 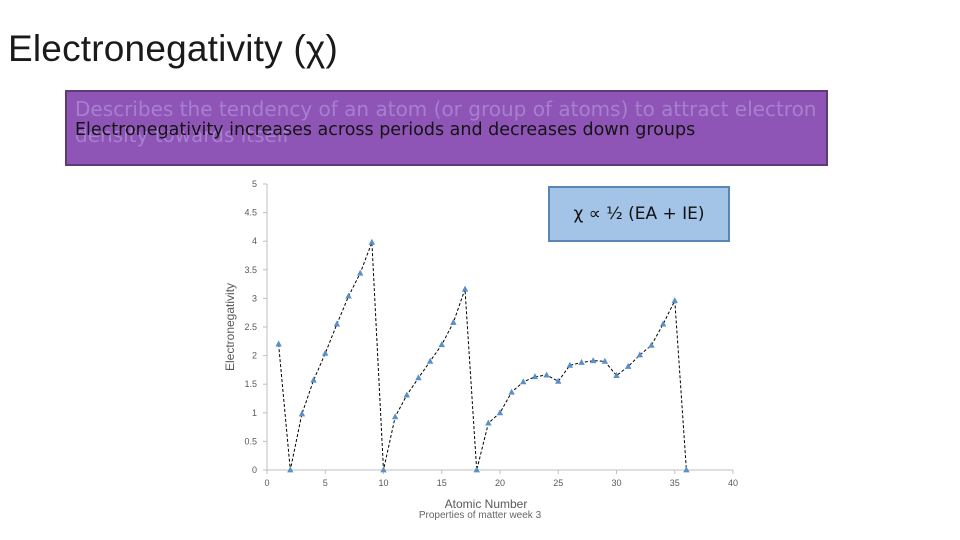 What do you see at coordinates (675, 483) in the screenshot?
I see `x-tick-label: 35` at bounding box center [675, 483].